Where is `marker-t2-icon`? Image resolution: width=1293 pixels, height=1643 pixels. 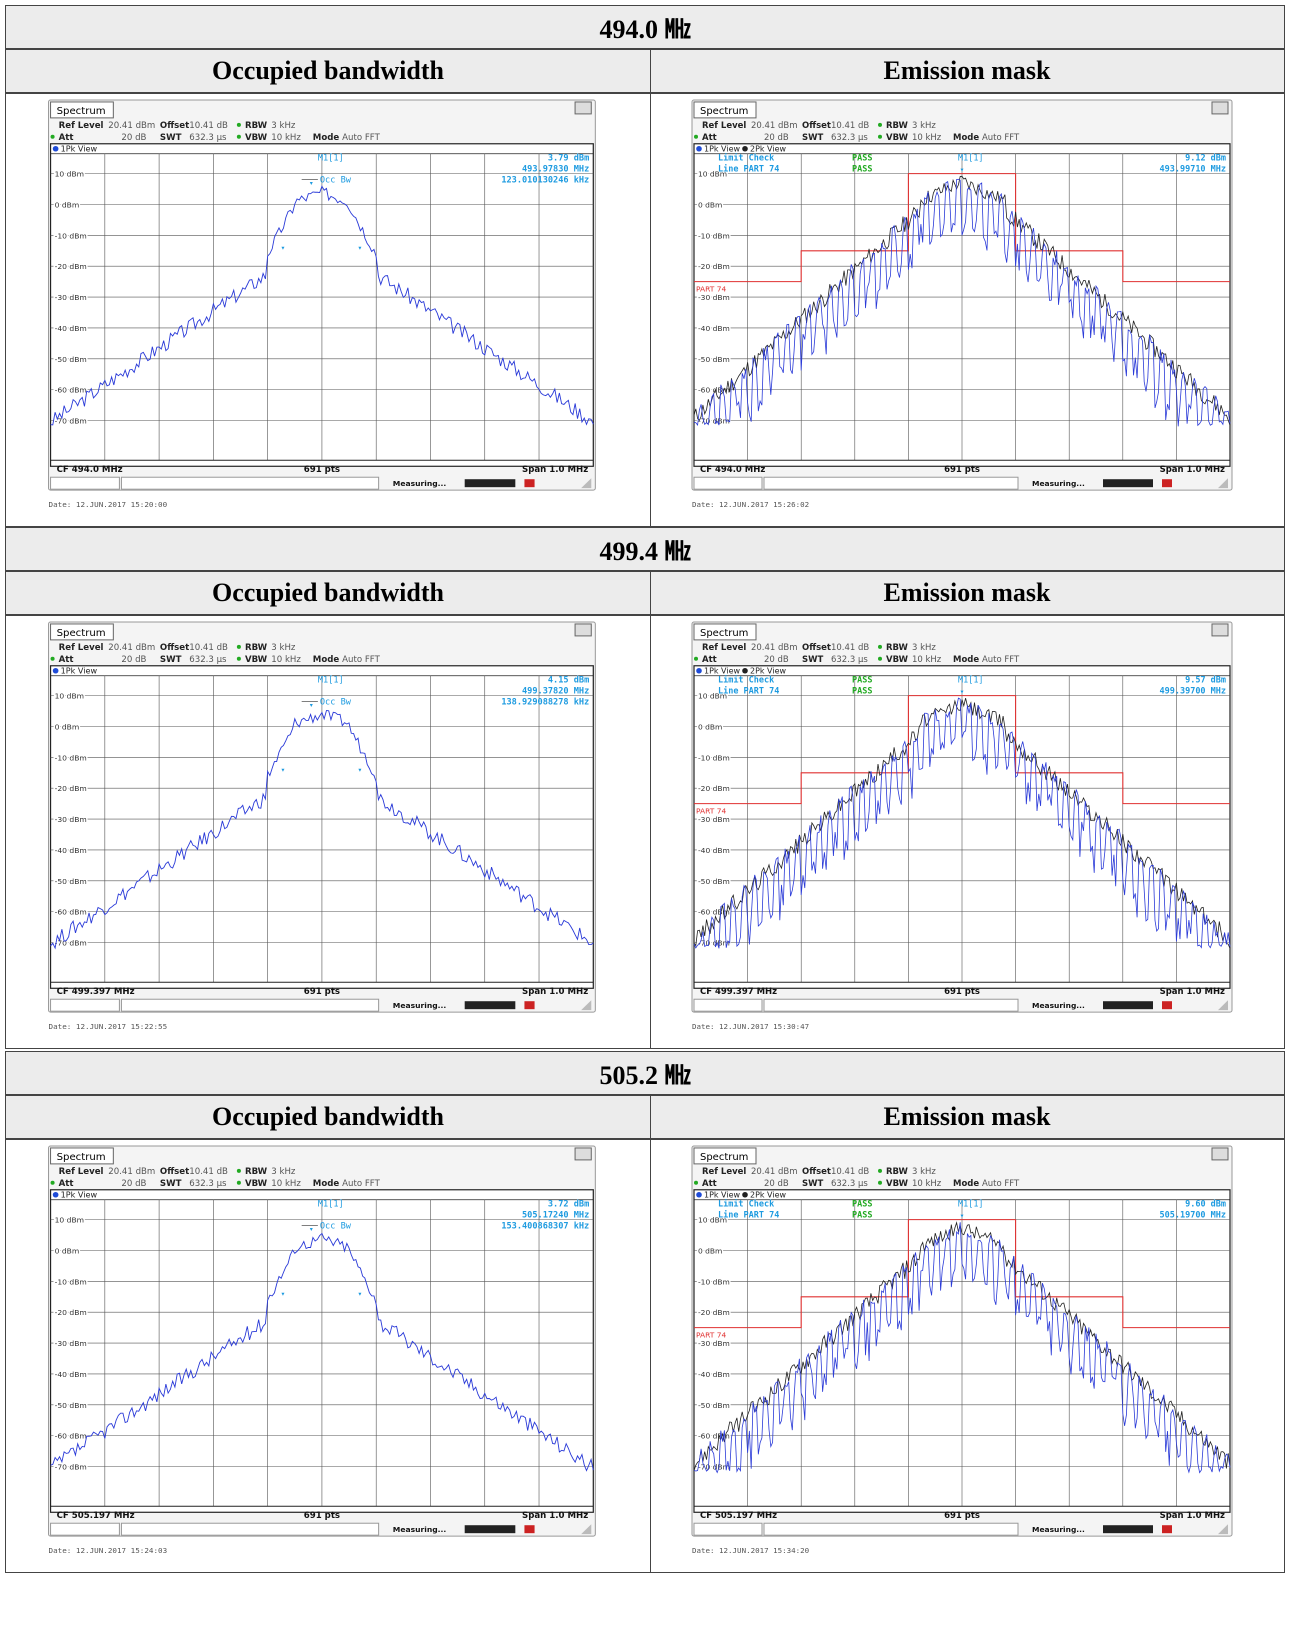
marker-t2-icon is located at coordinates (360, 1294).